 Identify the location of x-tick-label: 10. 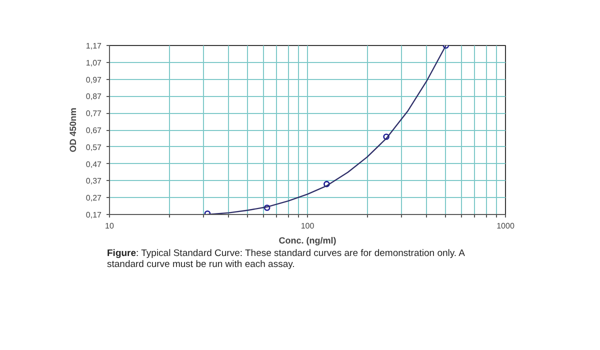
(109, 226).